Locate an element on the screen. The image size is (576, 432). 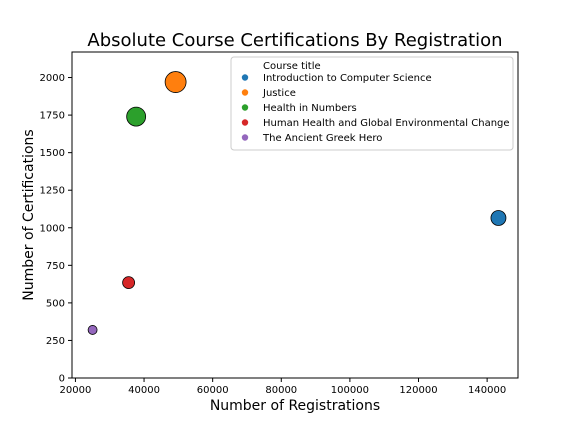
y-tick-label: 250 is located at coordinates (55, 341).